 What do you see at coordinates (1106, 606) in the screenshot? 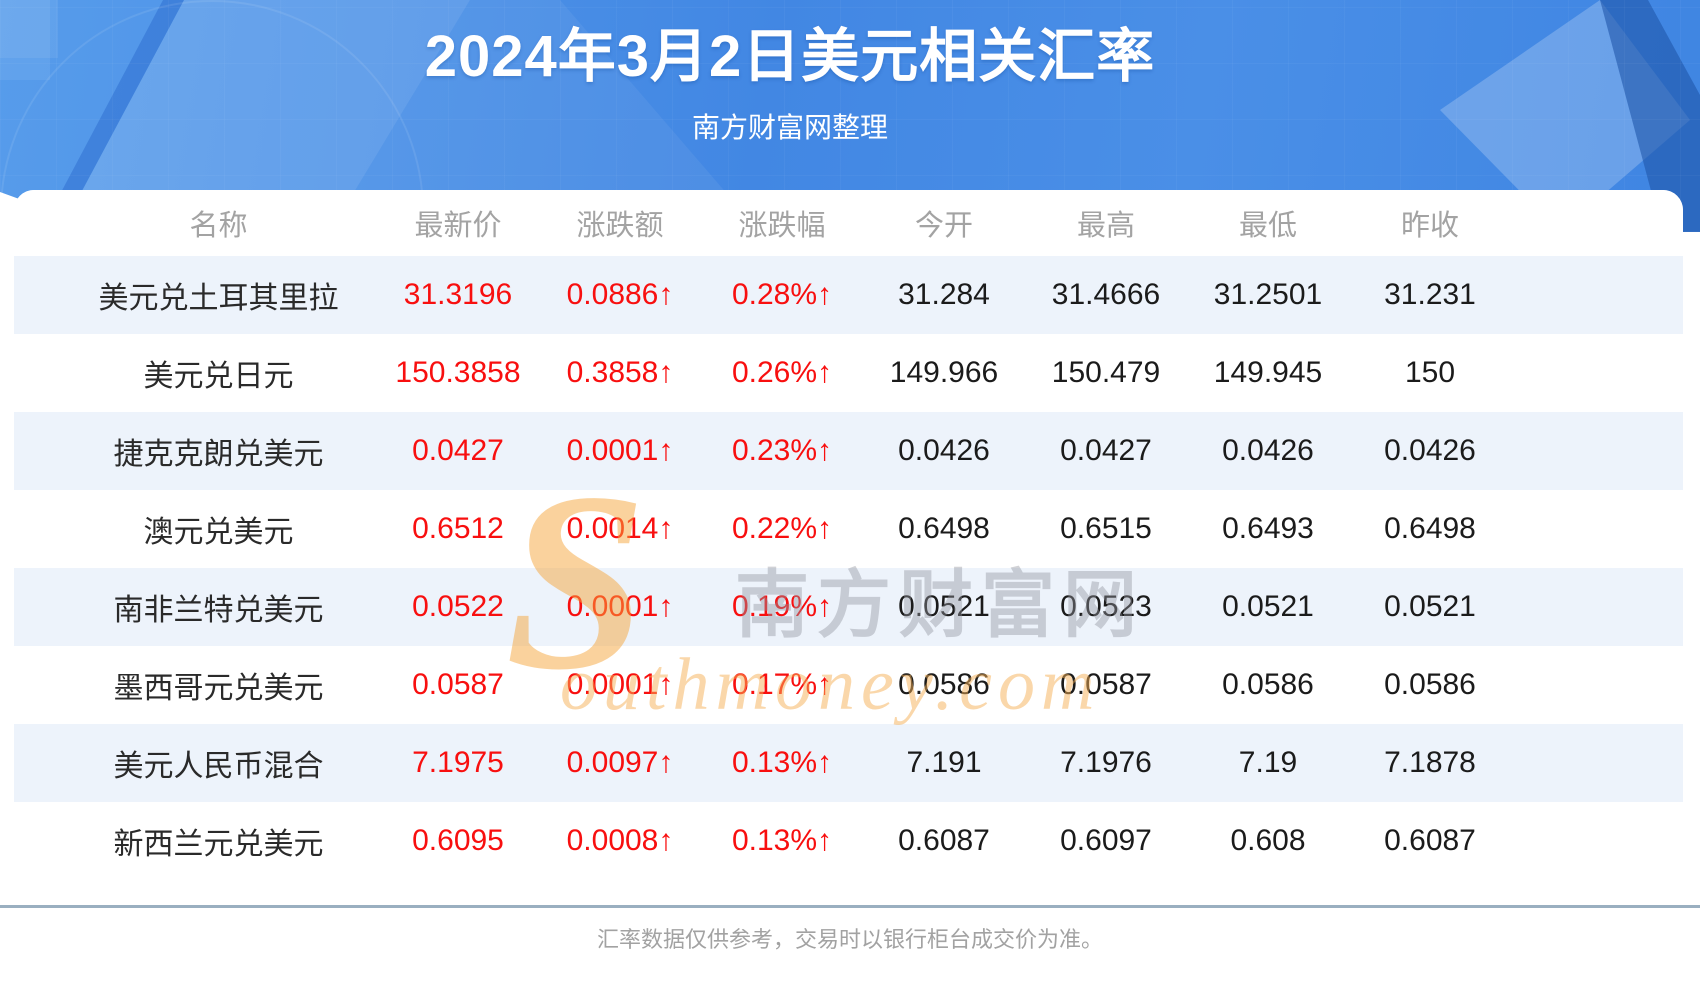
I see `cell-high: 0.0523` at bounding box center [1106, 606].